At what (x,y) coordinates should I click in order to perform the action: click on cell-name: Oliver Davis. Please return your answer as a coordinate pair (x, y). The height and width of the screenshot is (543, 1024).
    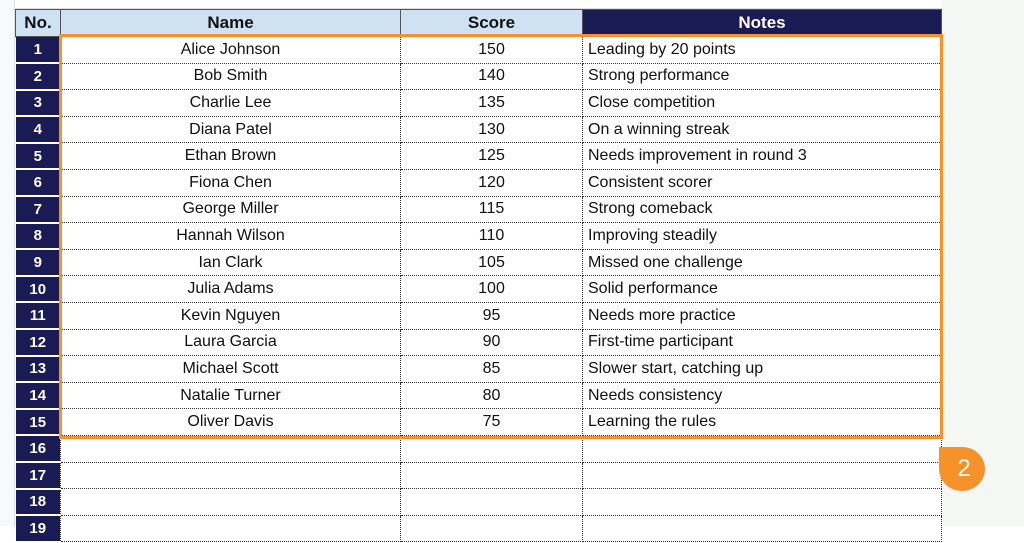
    Looking at the image, I should click on (230, 422).